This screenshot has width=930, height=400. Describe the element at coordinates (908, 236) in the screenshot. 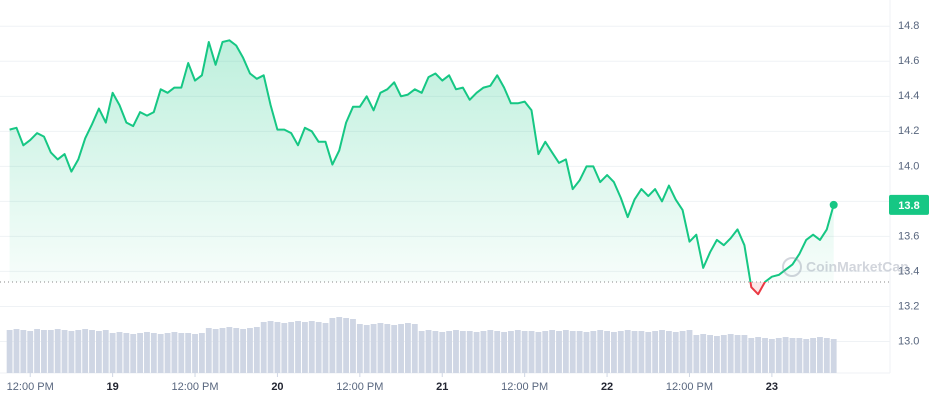

I see `y-tick-label: 13.6` at that location.